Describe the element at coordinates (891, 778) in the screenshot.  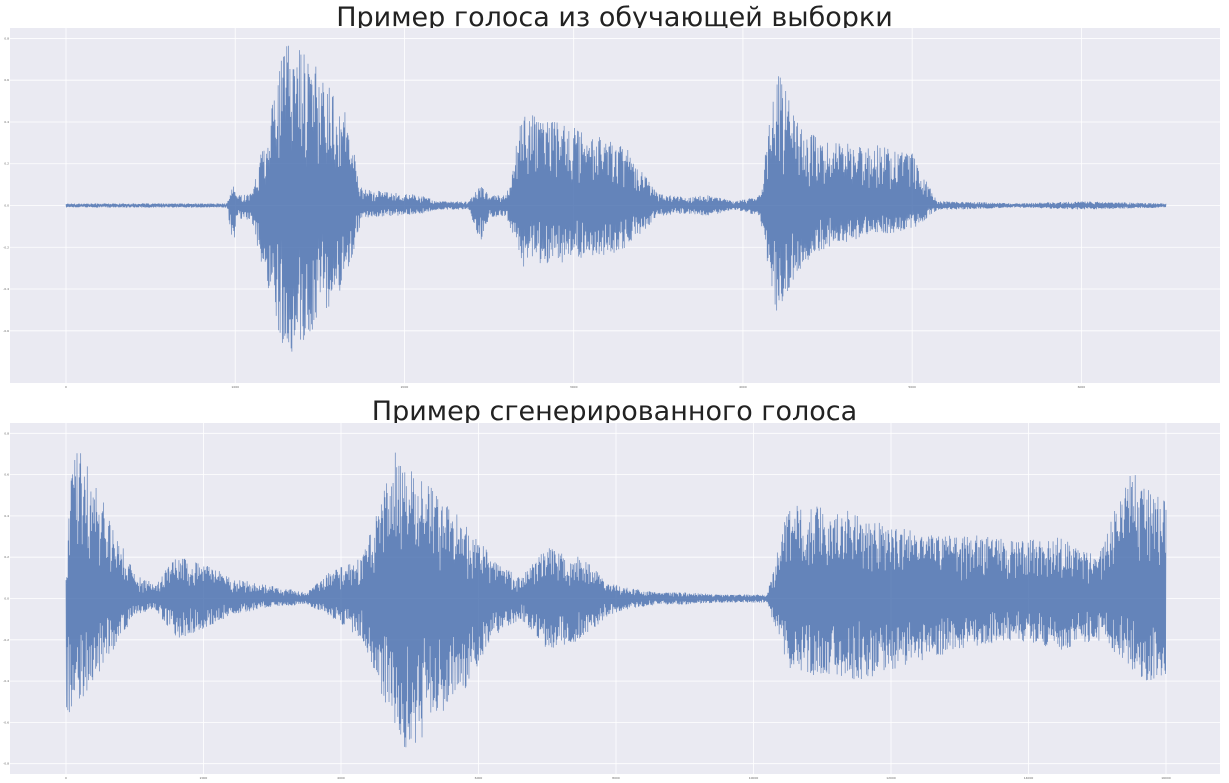
I see `x-tick-label: 12000` at that location.